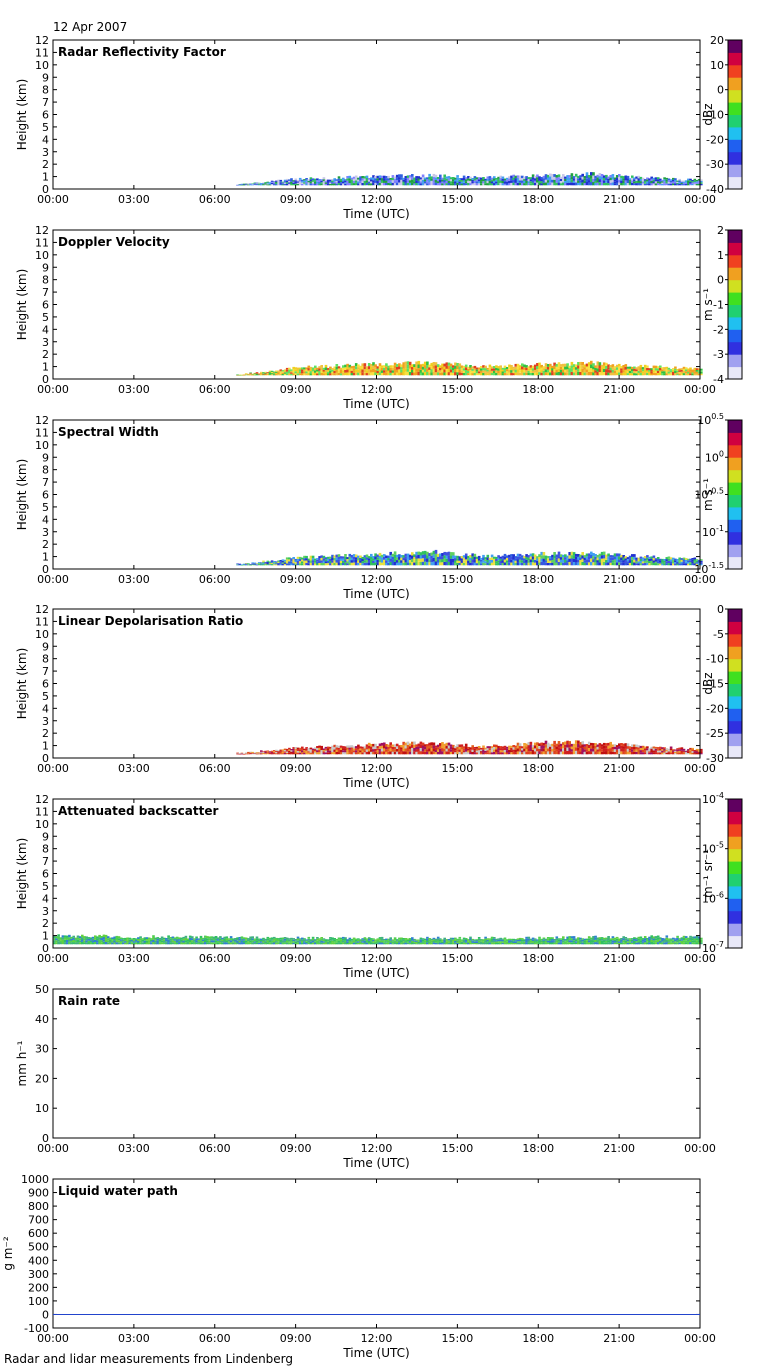  Describe the element at coordinates (718, 305) in the screenshot. I see `colorbar-tick-label: -1` at that location.